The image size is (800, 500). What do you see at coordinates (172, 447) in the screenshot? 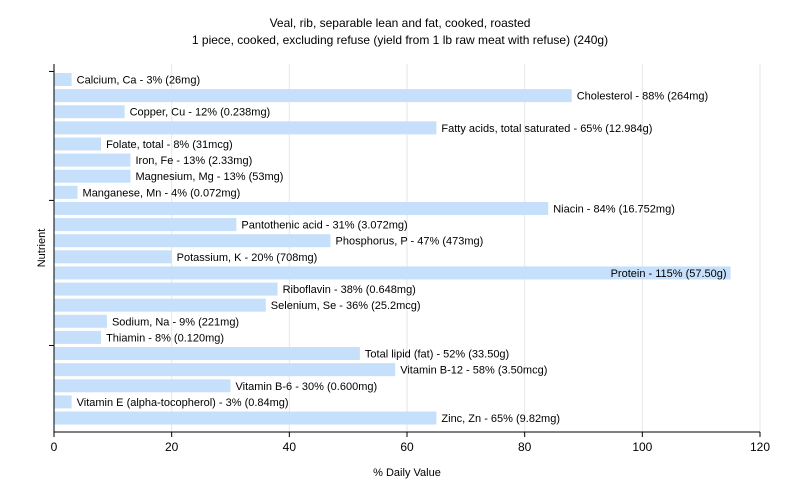
I see `x-tick-label: 20` at bounding box center [172, 447].